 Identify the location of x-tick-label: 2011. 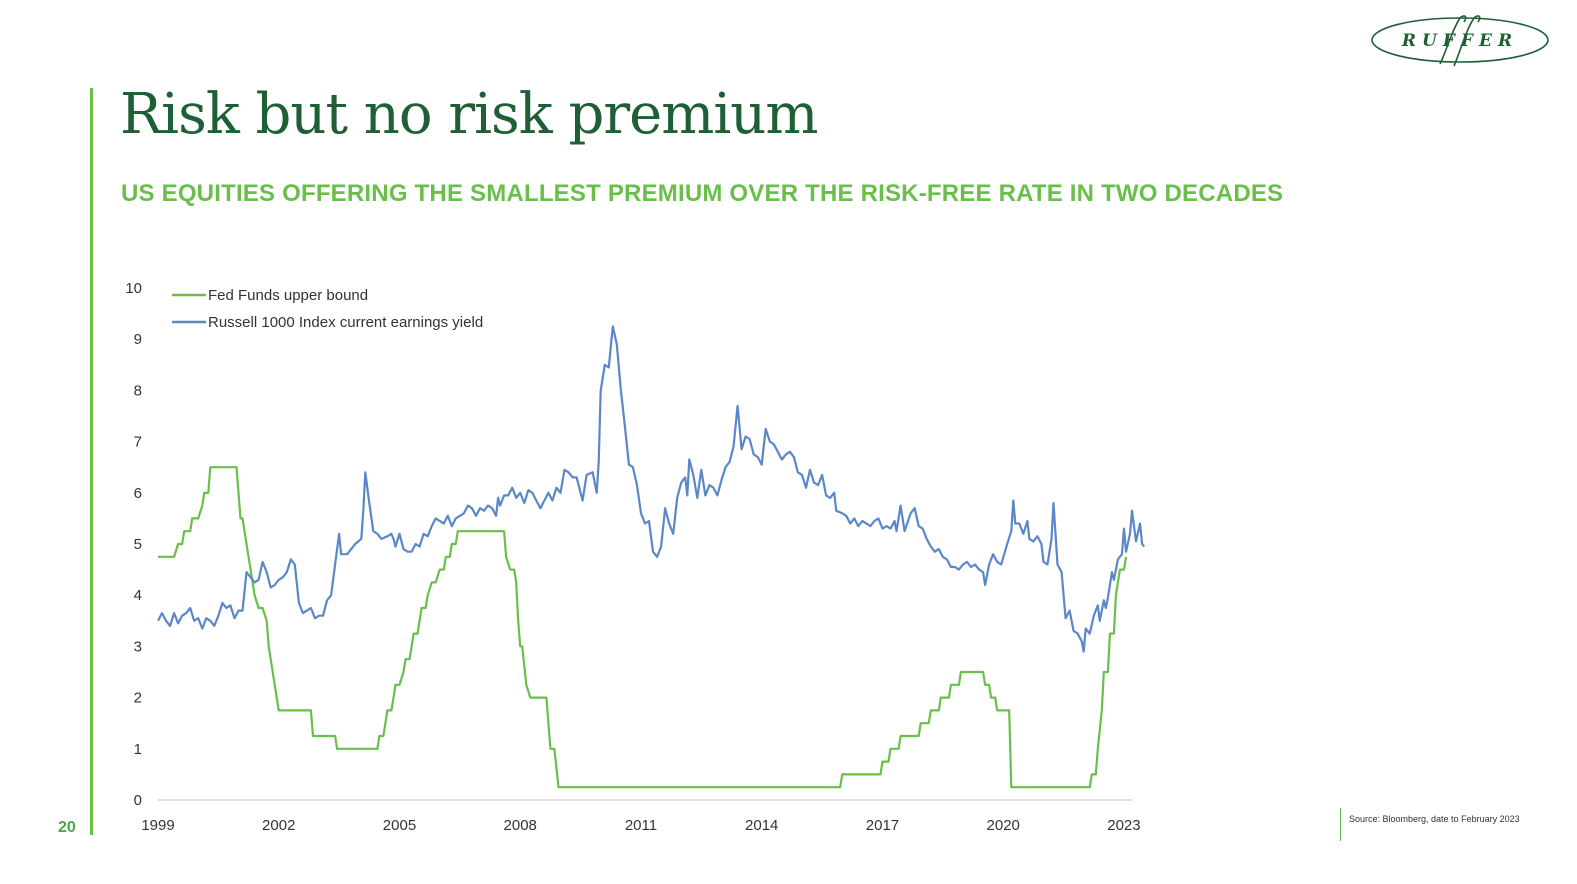
(641, 825).